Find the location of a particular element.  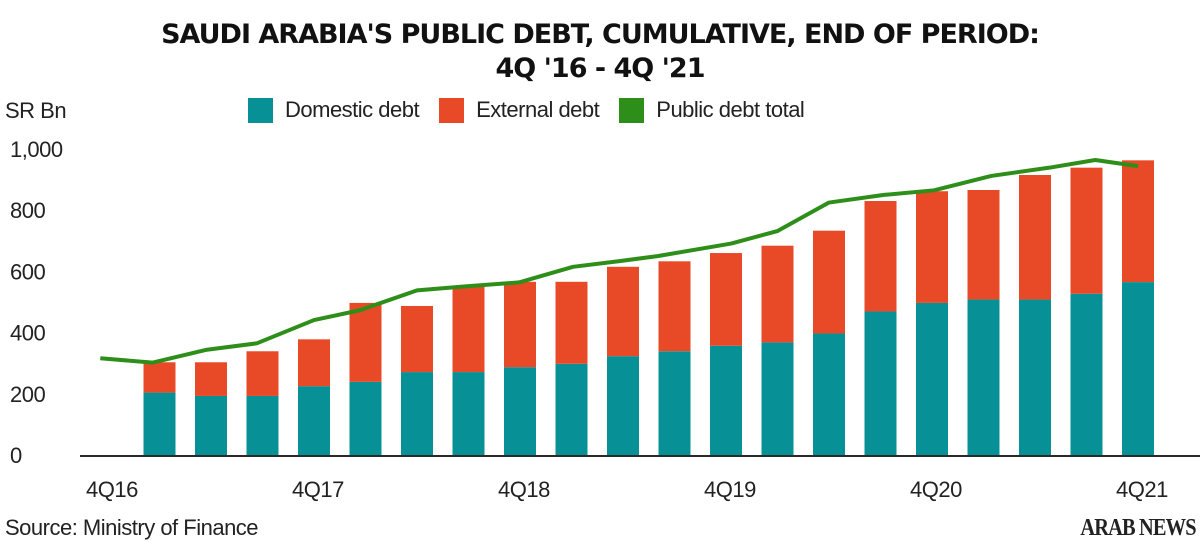

legend-item-external: External debt is located at coordinates (519, 110).